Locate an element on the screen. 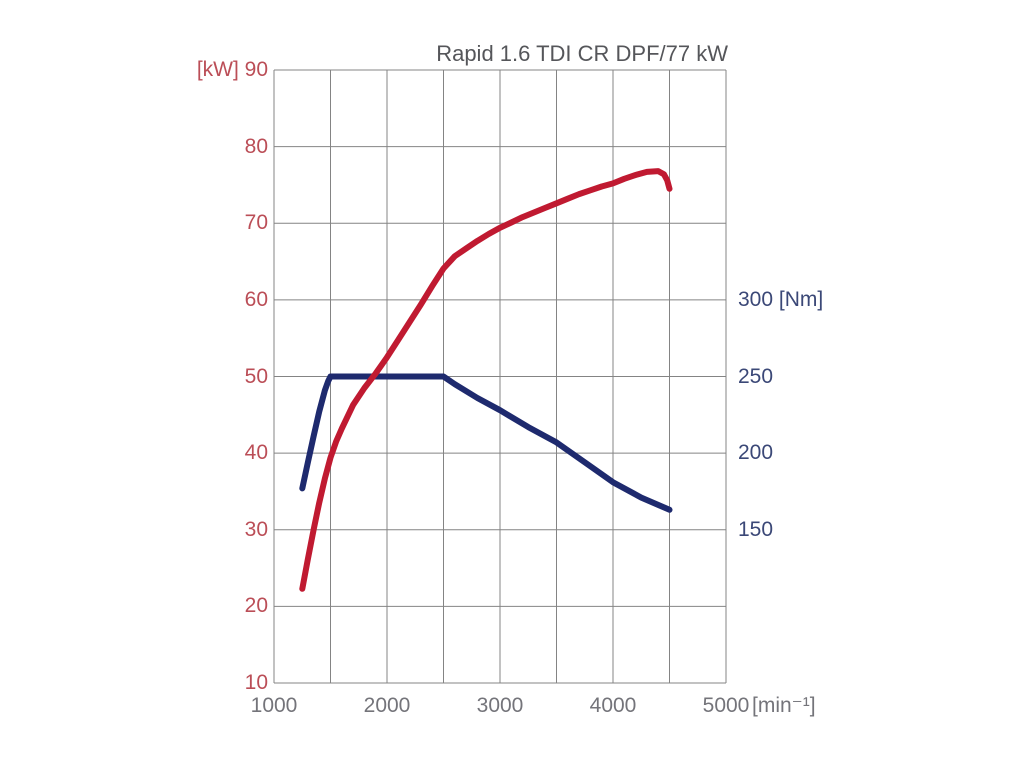 The width and height of the screenshot is (1024, 768). x-axis-tick-3000: 3000 is located at coordinates (500, 705).